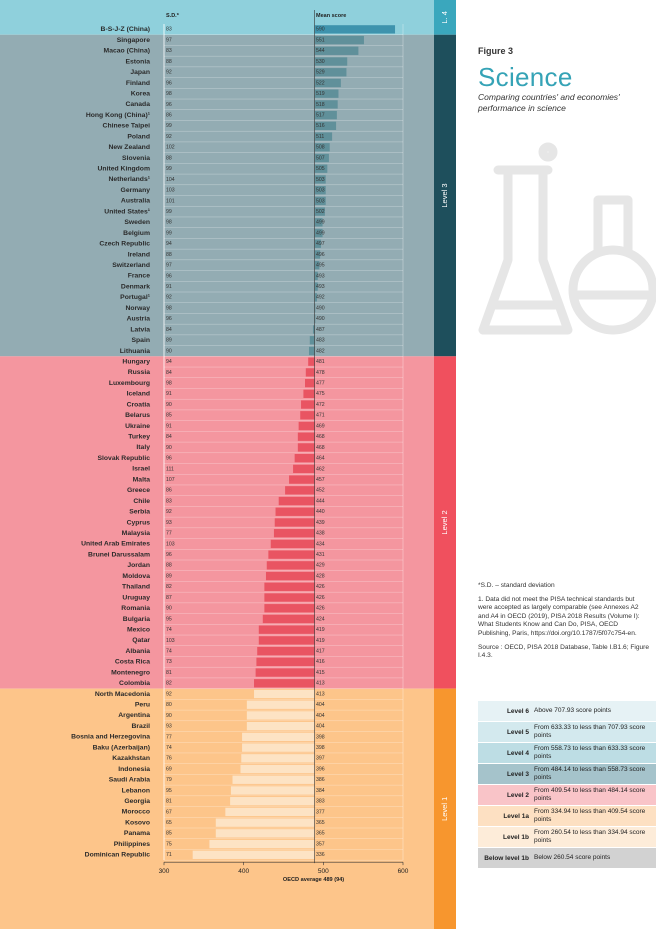 This screenshot has width=656, height=929. Describe the element at coordinates (169, 233) in the screenshot. I see `sd-value: 99` at that location.